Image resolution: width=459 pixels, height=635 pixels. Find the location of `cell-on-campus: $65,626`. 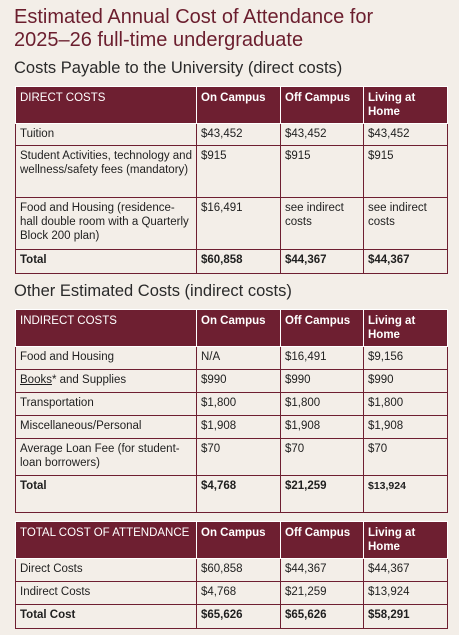

cell-on-campus: $65,626 is located at coordinates (238, 616).